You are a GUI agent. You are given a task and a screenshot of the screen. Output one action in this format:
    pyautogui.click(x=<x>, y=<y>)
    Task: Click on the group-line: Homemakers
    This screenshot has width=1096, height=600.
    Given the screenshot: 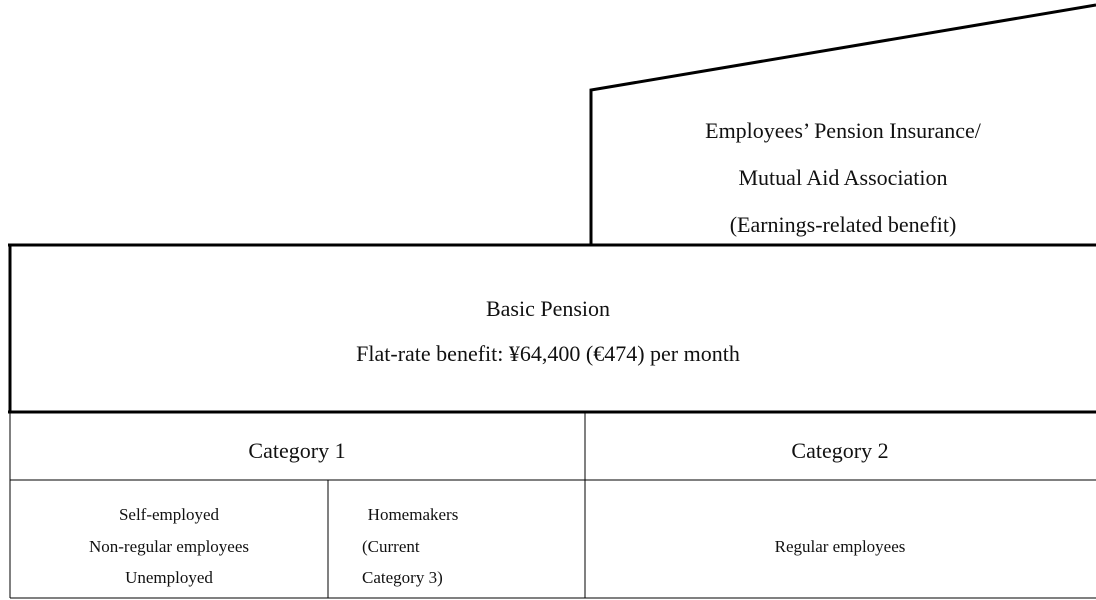 What is the action you would take?
    pyautogui.click(x=413, y=514)
    